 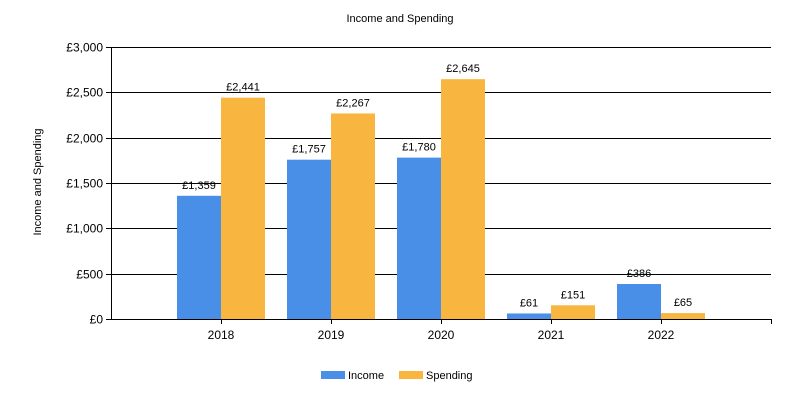 What do you see at coordinates (397, 376) in the screenshot?
I see `legend: Income Spending` at bounding box center [397, 376].